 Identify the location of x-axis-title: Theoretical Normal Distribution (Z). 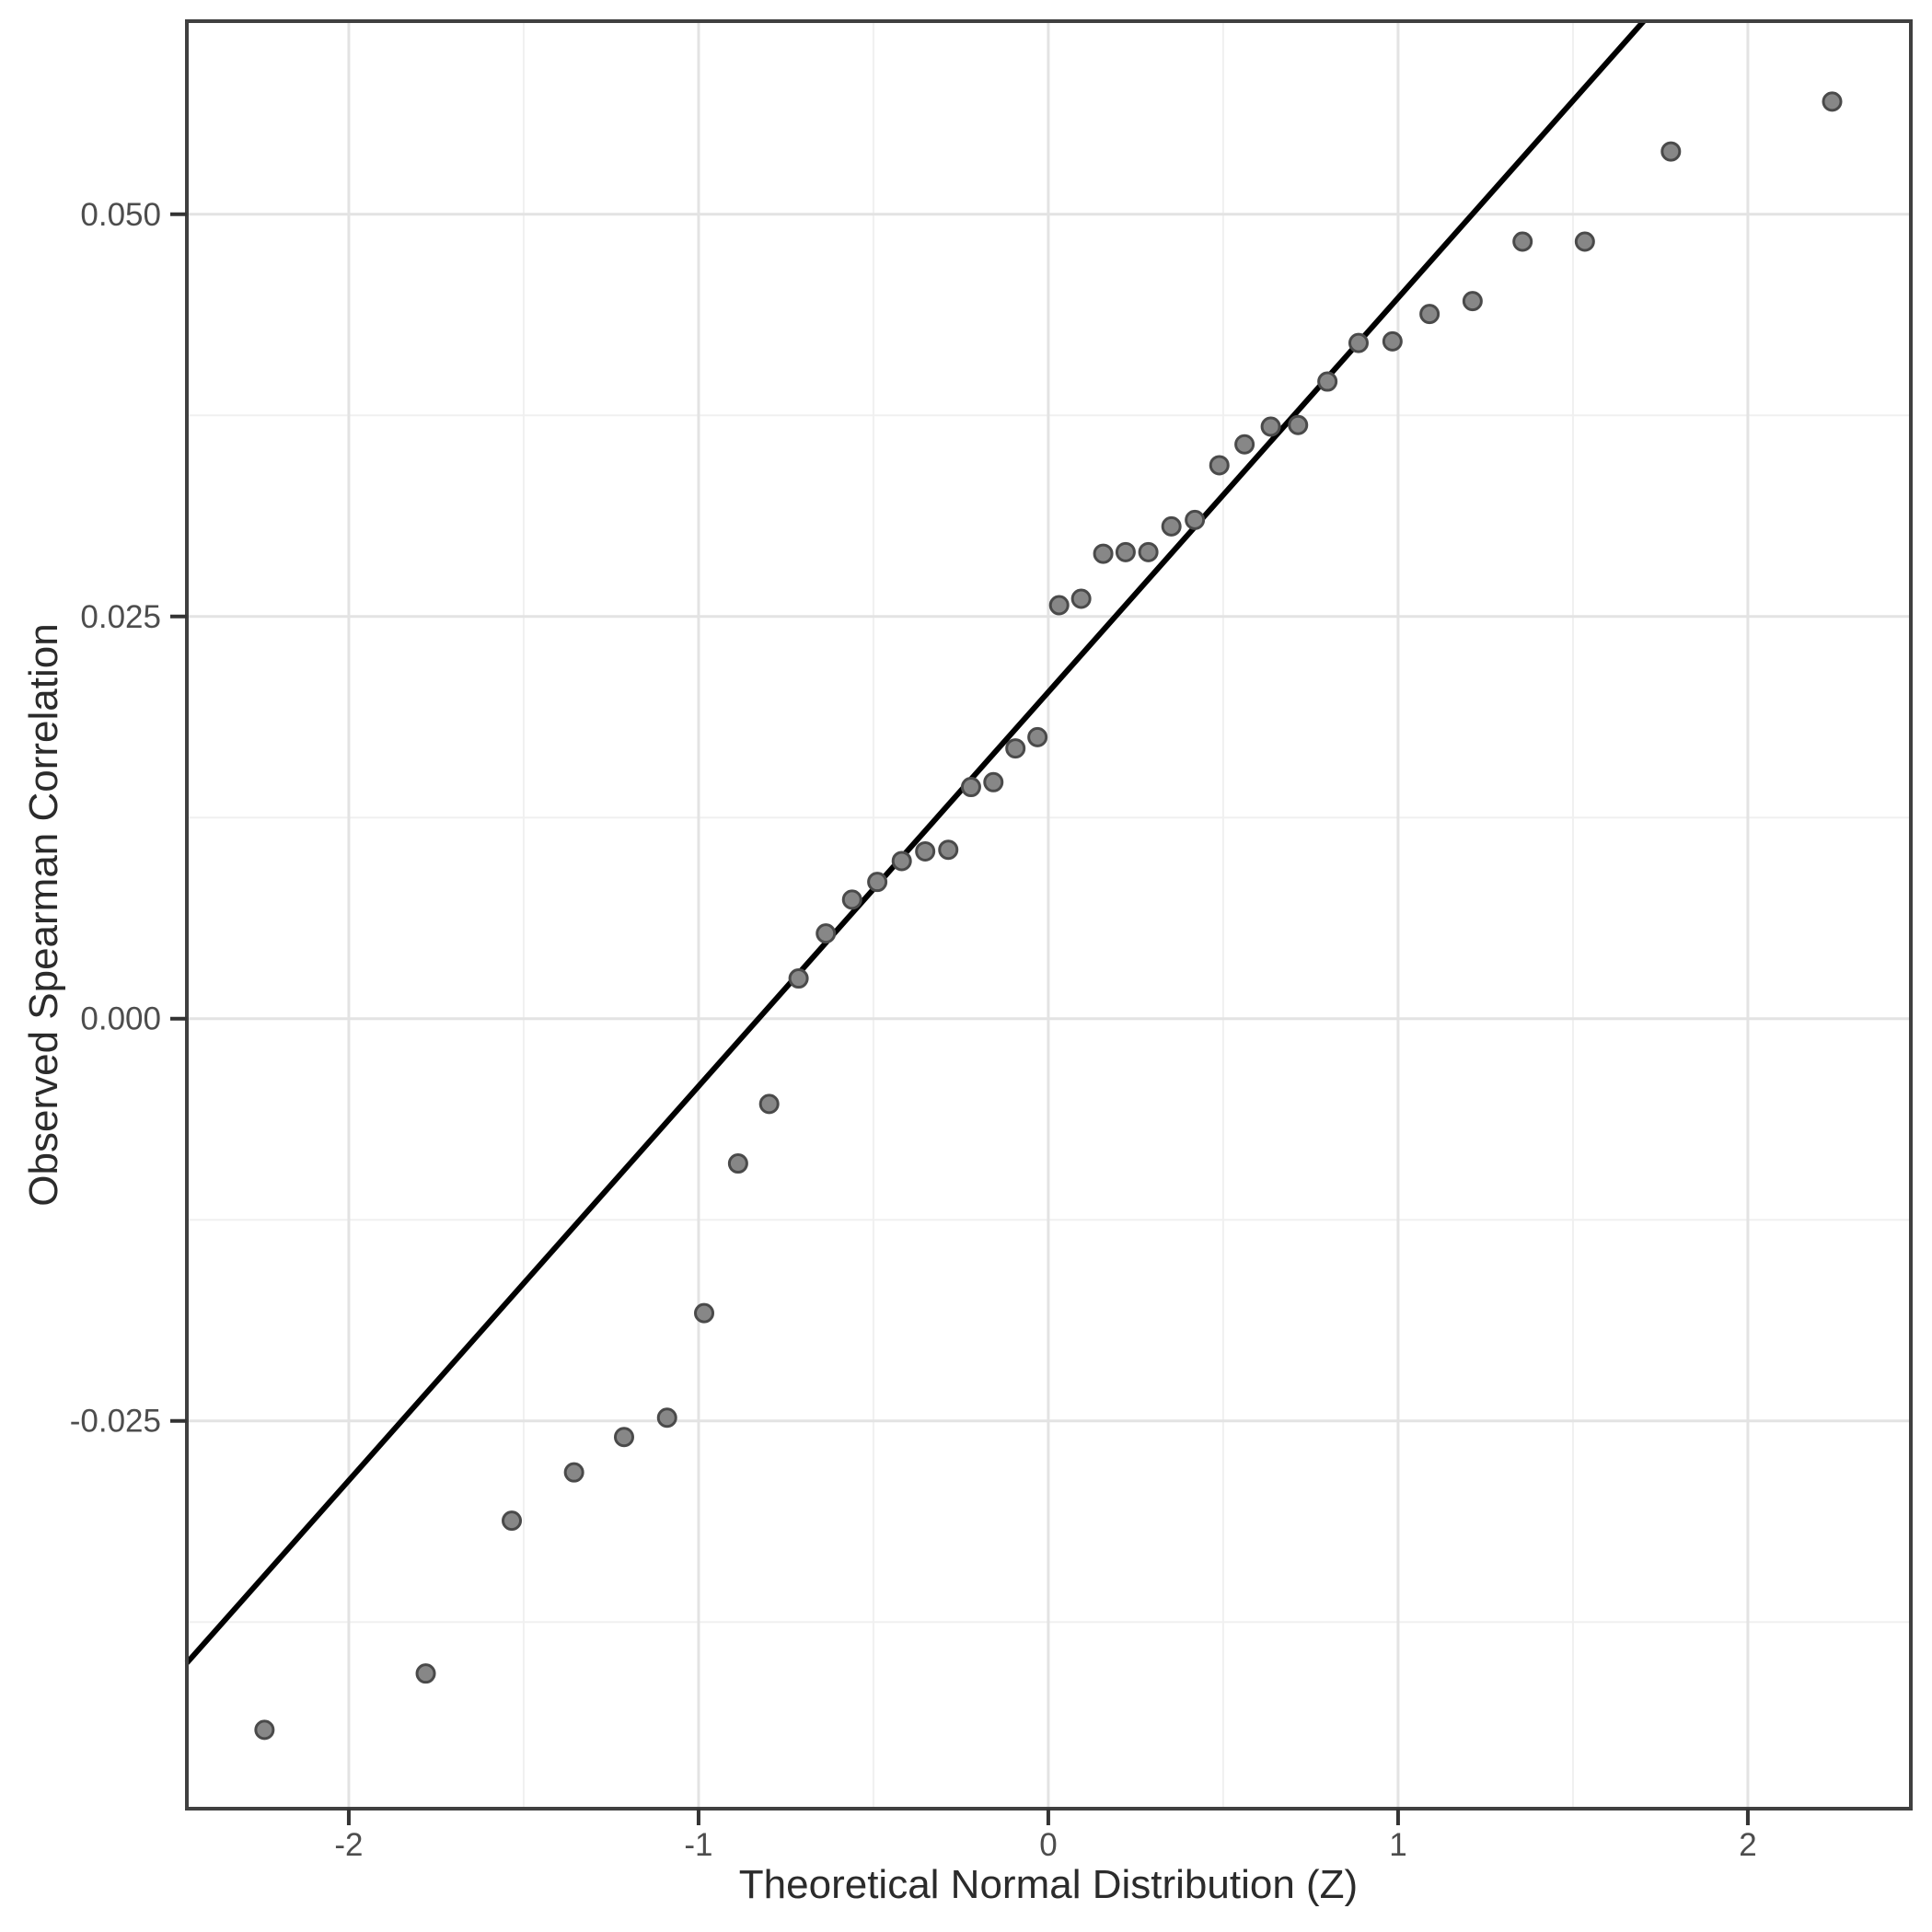
(1049, 1885).